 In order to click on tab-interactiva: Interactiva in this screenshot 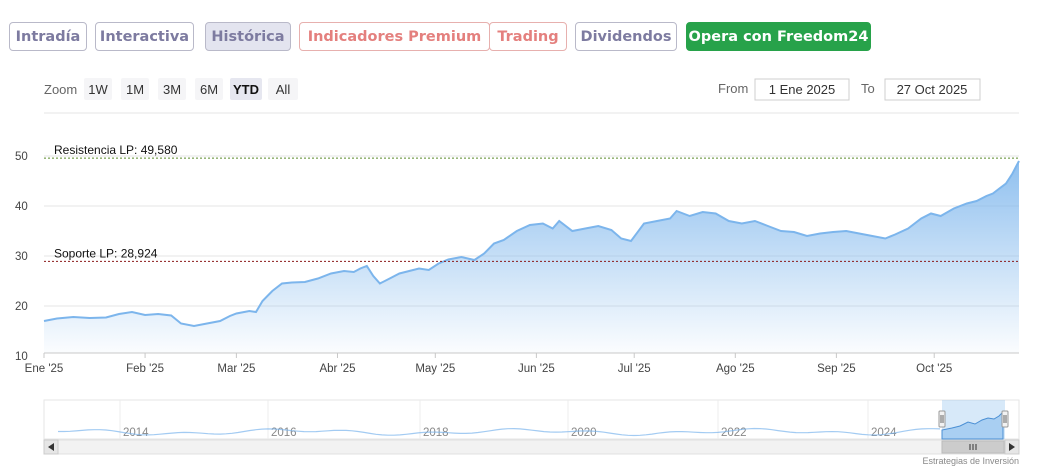, I will do `click(144, 36)`.